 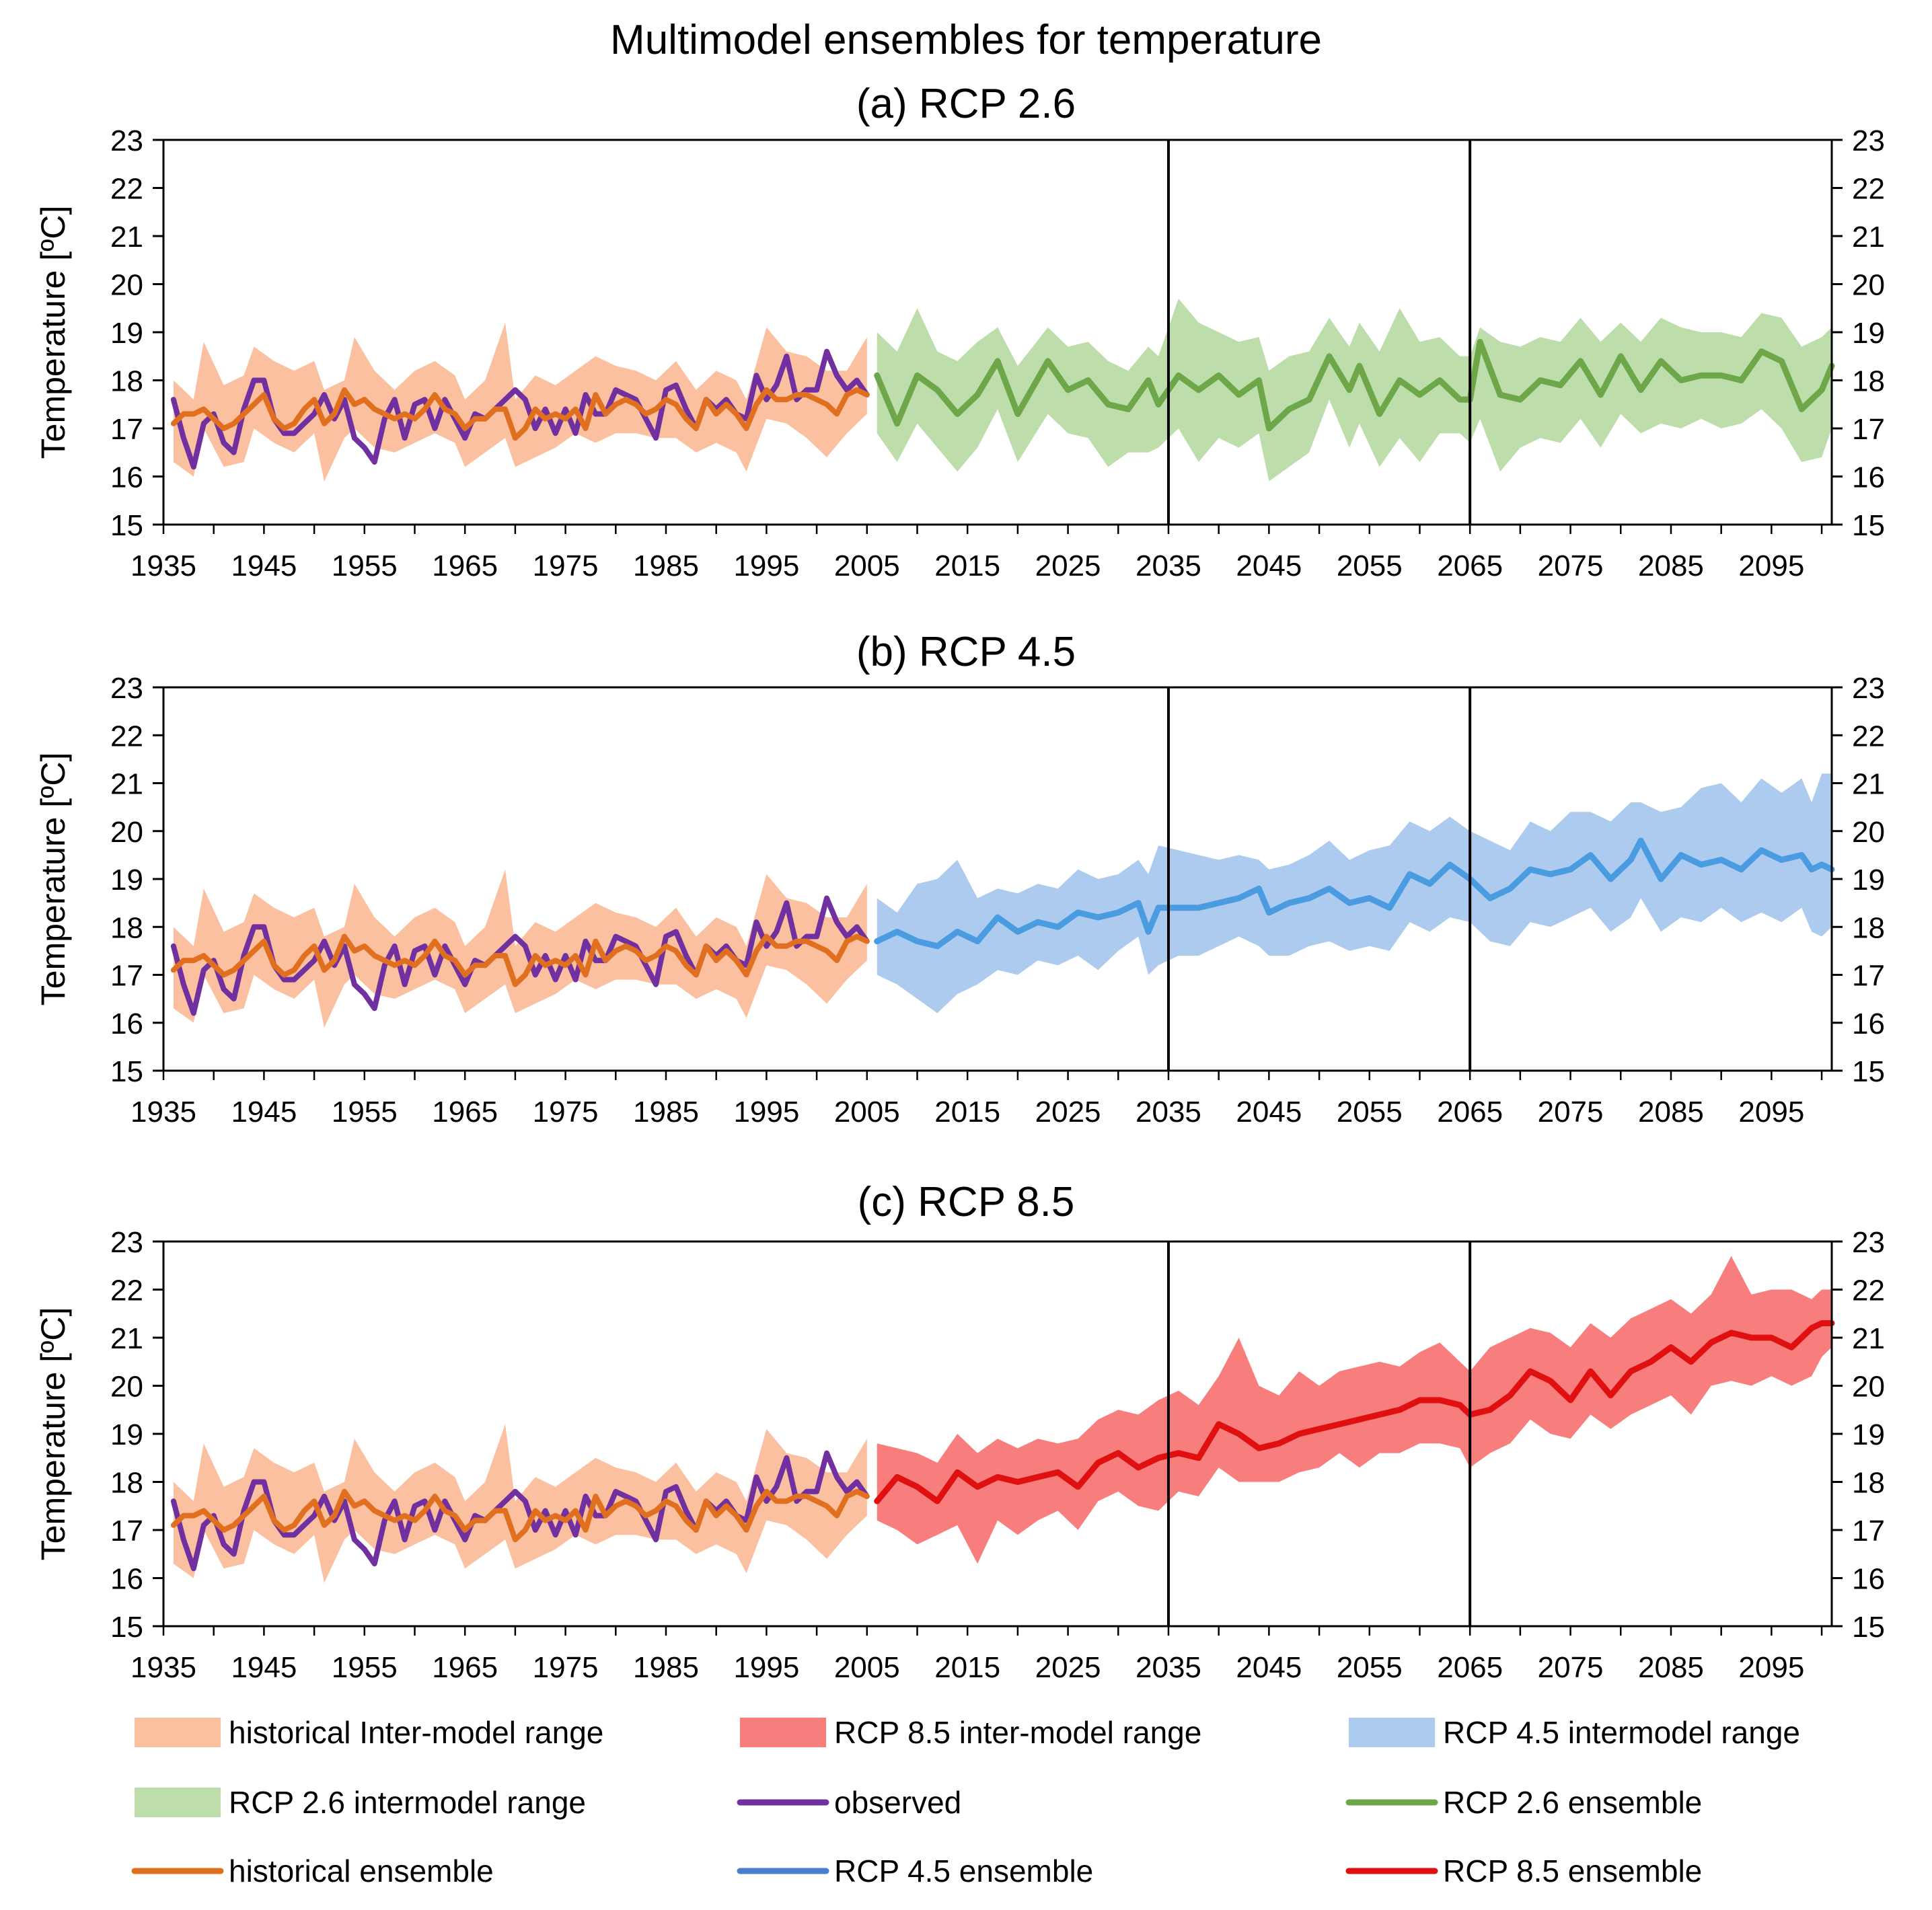 What do you see at coordinates (520, 1515) in the screenshot?
I see `historical-ensemble-line` at bounding box center [520, 1515].